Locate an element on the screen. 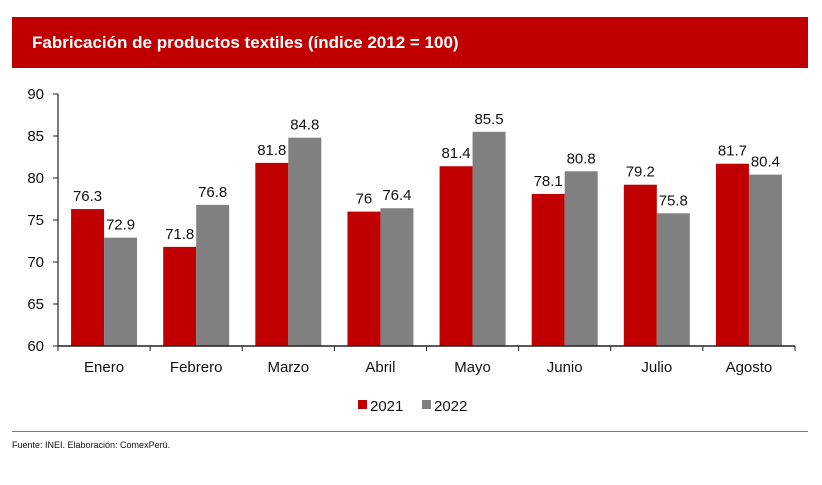  bar-2021-agosto is located at coordinates (732, 254).